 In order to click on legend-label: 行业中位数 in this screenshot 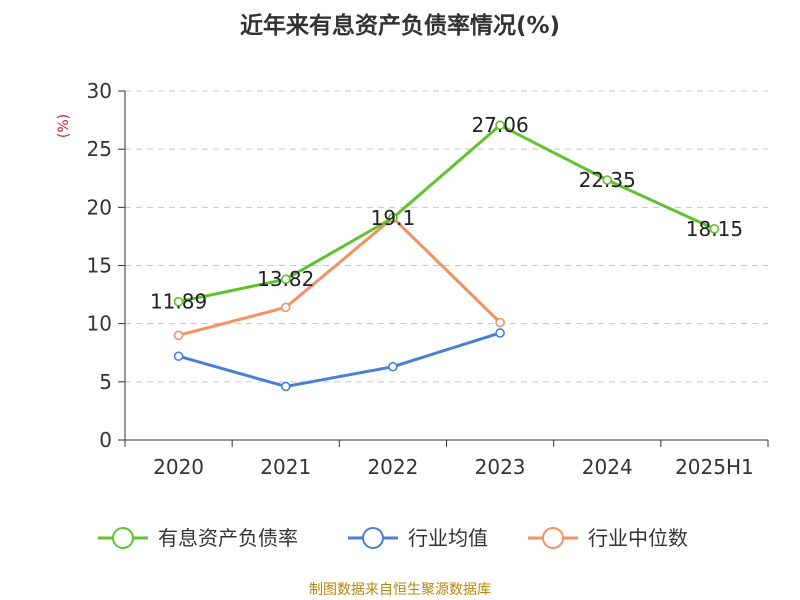, I will do `click(638, 538)`.